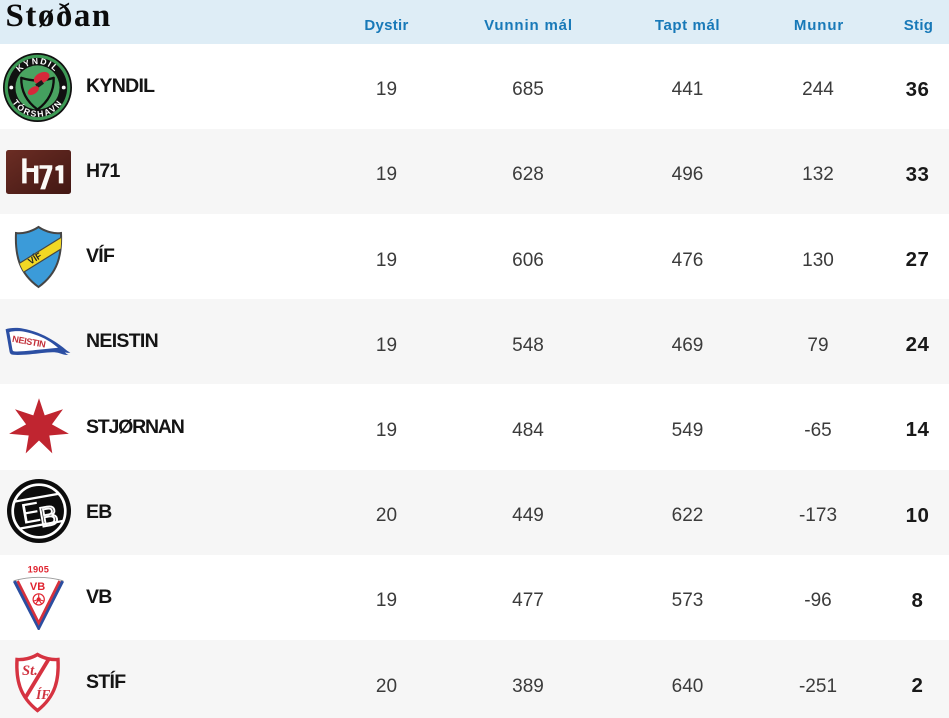 The image size is (949, 718). Describe the element at coordinates (37, 587) in the screenshot. I see `svg-text: VB` at that location.